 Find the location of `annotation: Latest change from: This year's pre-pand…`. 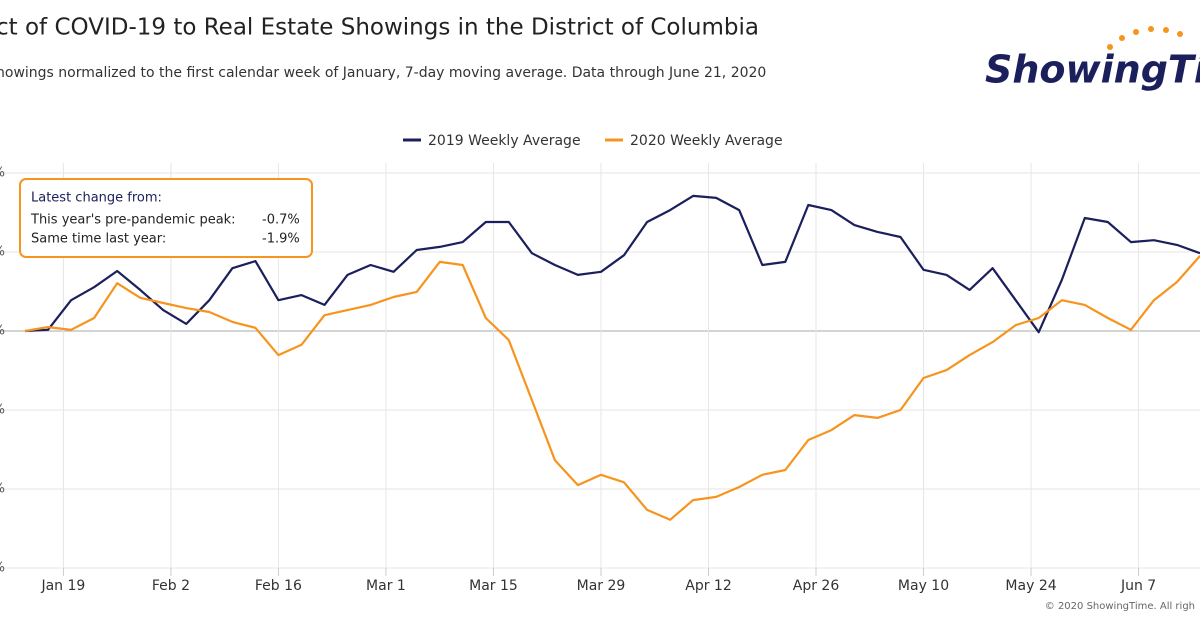

annotation: Latest change from: This year's pre-pand… is located at coordinates (166, 218).